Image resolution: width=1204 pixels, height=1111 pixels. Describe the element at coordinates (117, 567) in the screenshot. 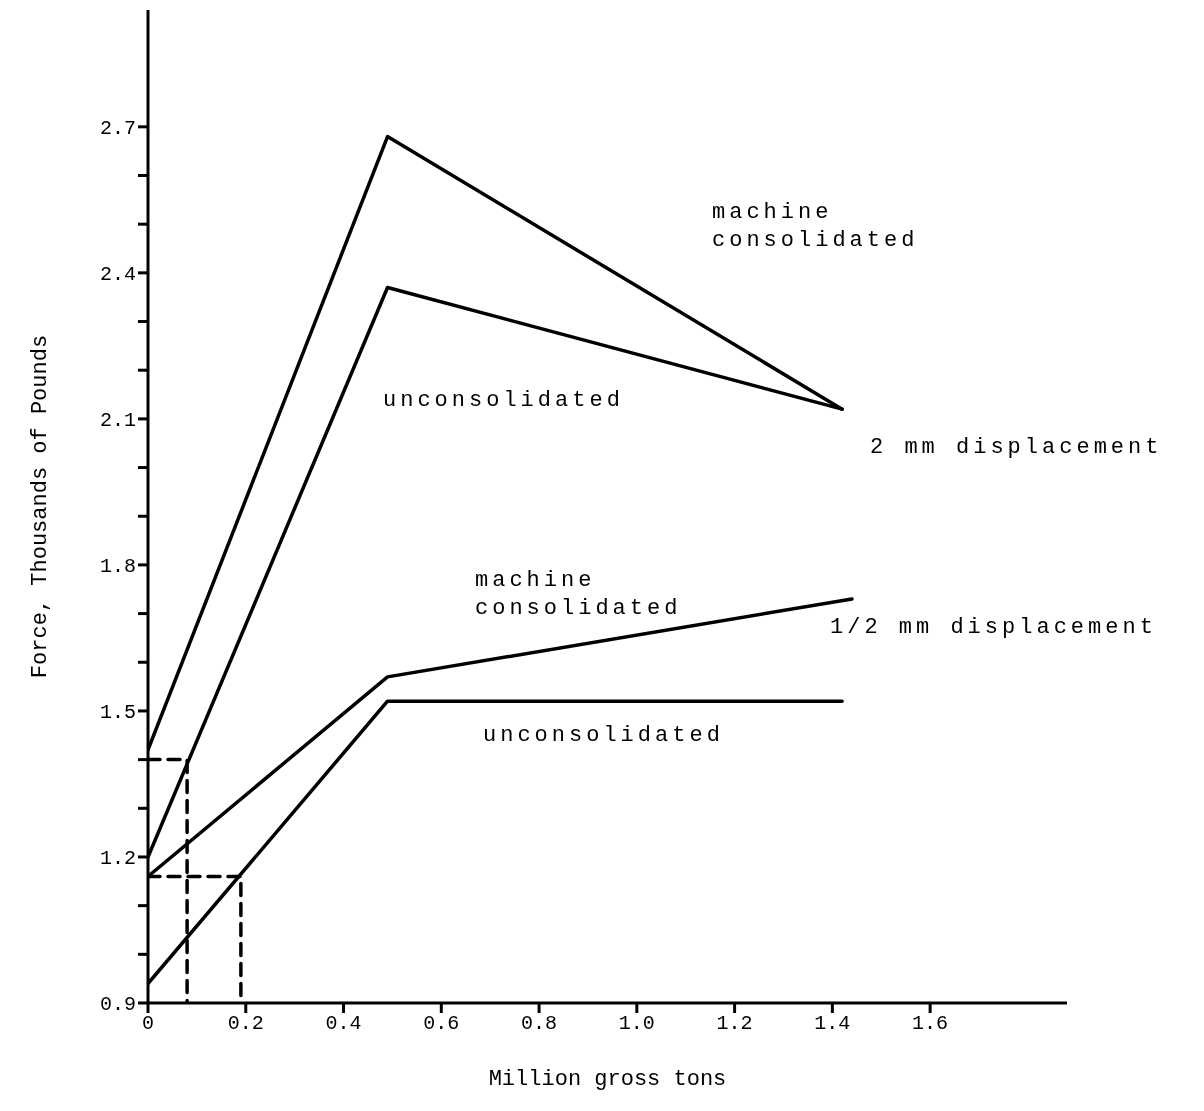

I see `y-tick-label: 1.8` at that location.